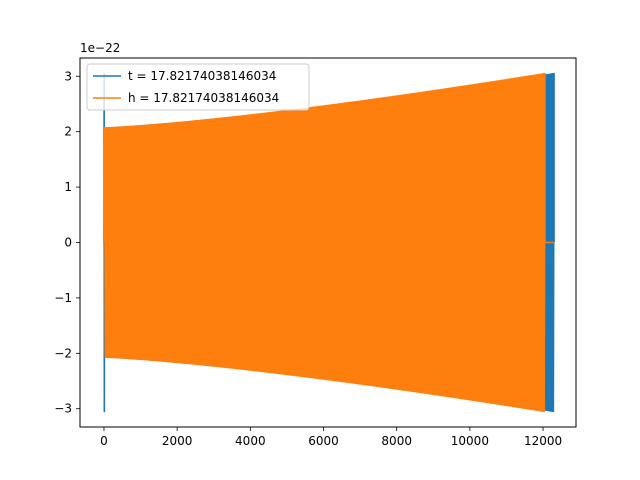  I want to click on x-axis: 0 2000 4000 6000 8000 10000 12000, so click(331, 437).